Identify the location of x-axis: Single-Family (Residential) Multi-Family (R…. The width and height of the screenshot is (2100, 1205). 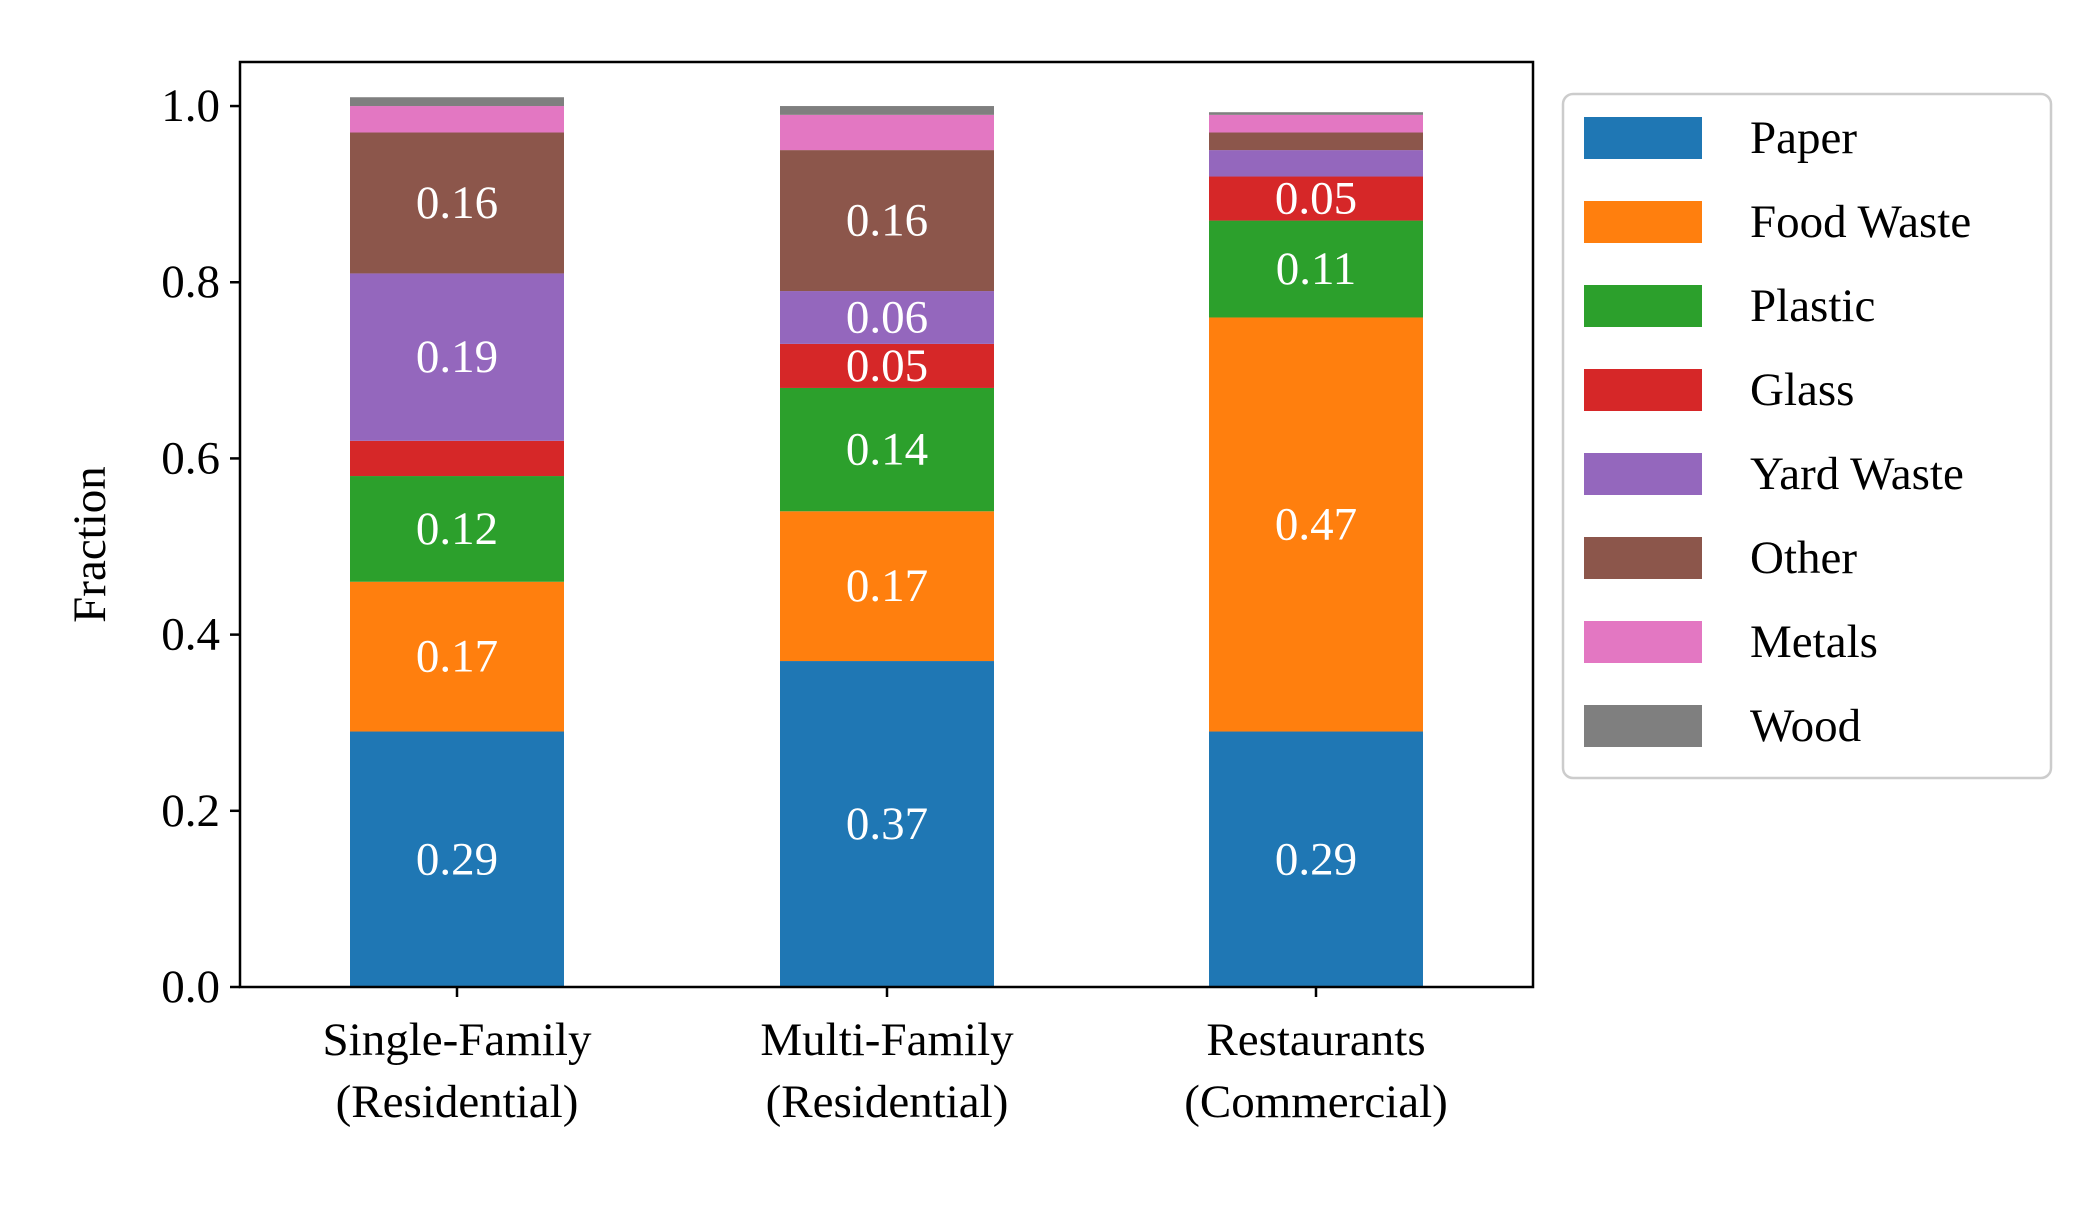
(885, 1057).